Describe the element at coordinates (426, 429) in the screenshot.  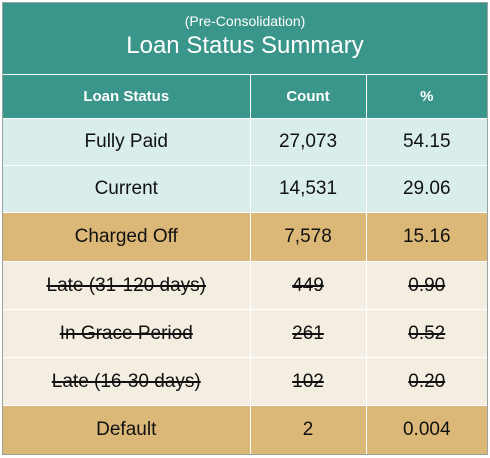
I see `cell-percent: 0.004` at that location.